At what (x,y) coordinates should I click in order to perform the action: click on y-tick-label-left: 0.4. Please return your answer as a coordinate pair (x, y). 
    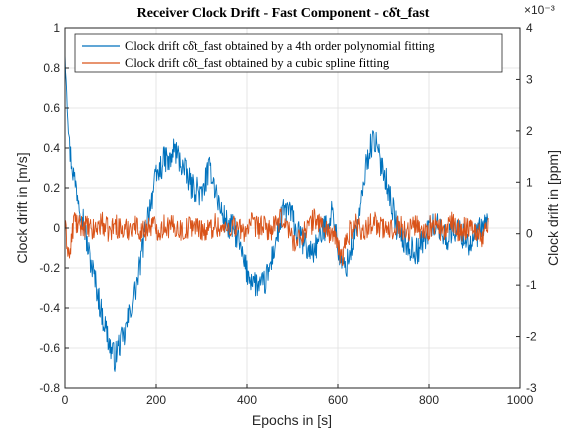
    Looking at the image, I should click on (51, 148).